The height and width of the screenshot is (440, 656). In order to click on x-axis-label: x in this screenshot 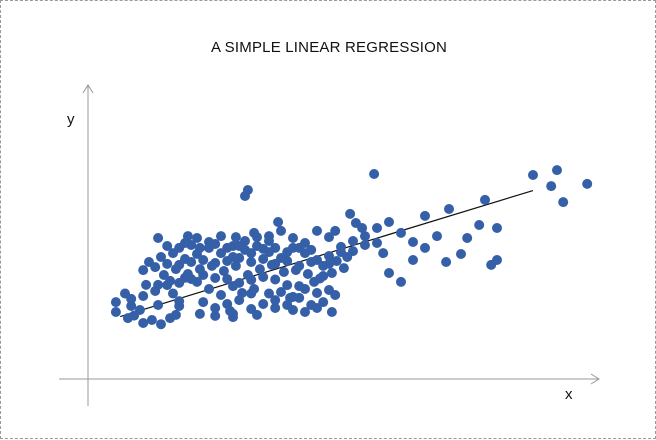, I will do `click(569, 394)`.